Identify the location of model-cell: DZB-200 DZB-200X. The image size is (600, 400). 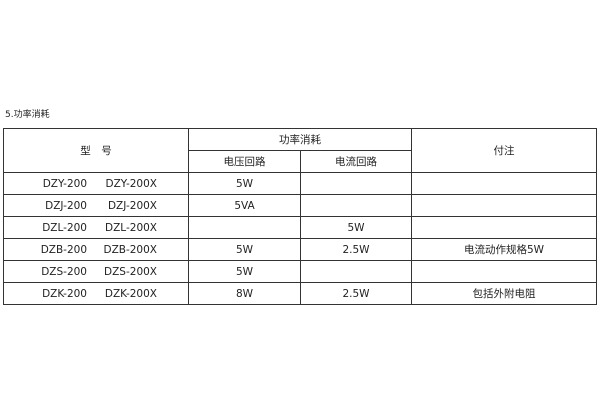
(96, 249).